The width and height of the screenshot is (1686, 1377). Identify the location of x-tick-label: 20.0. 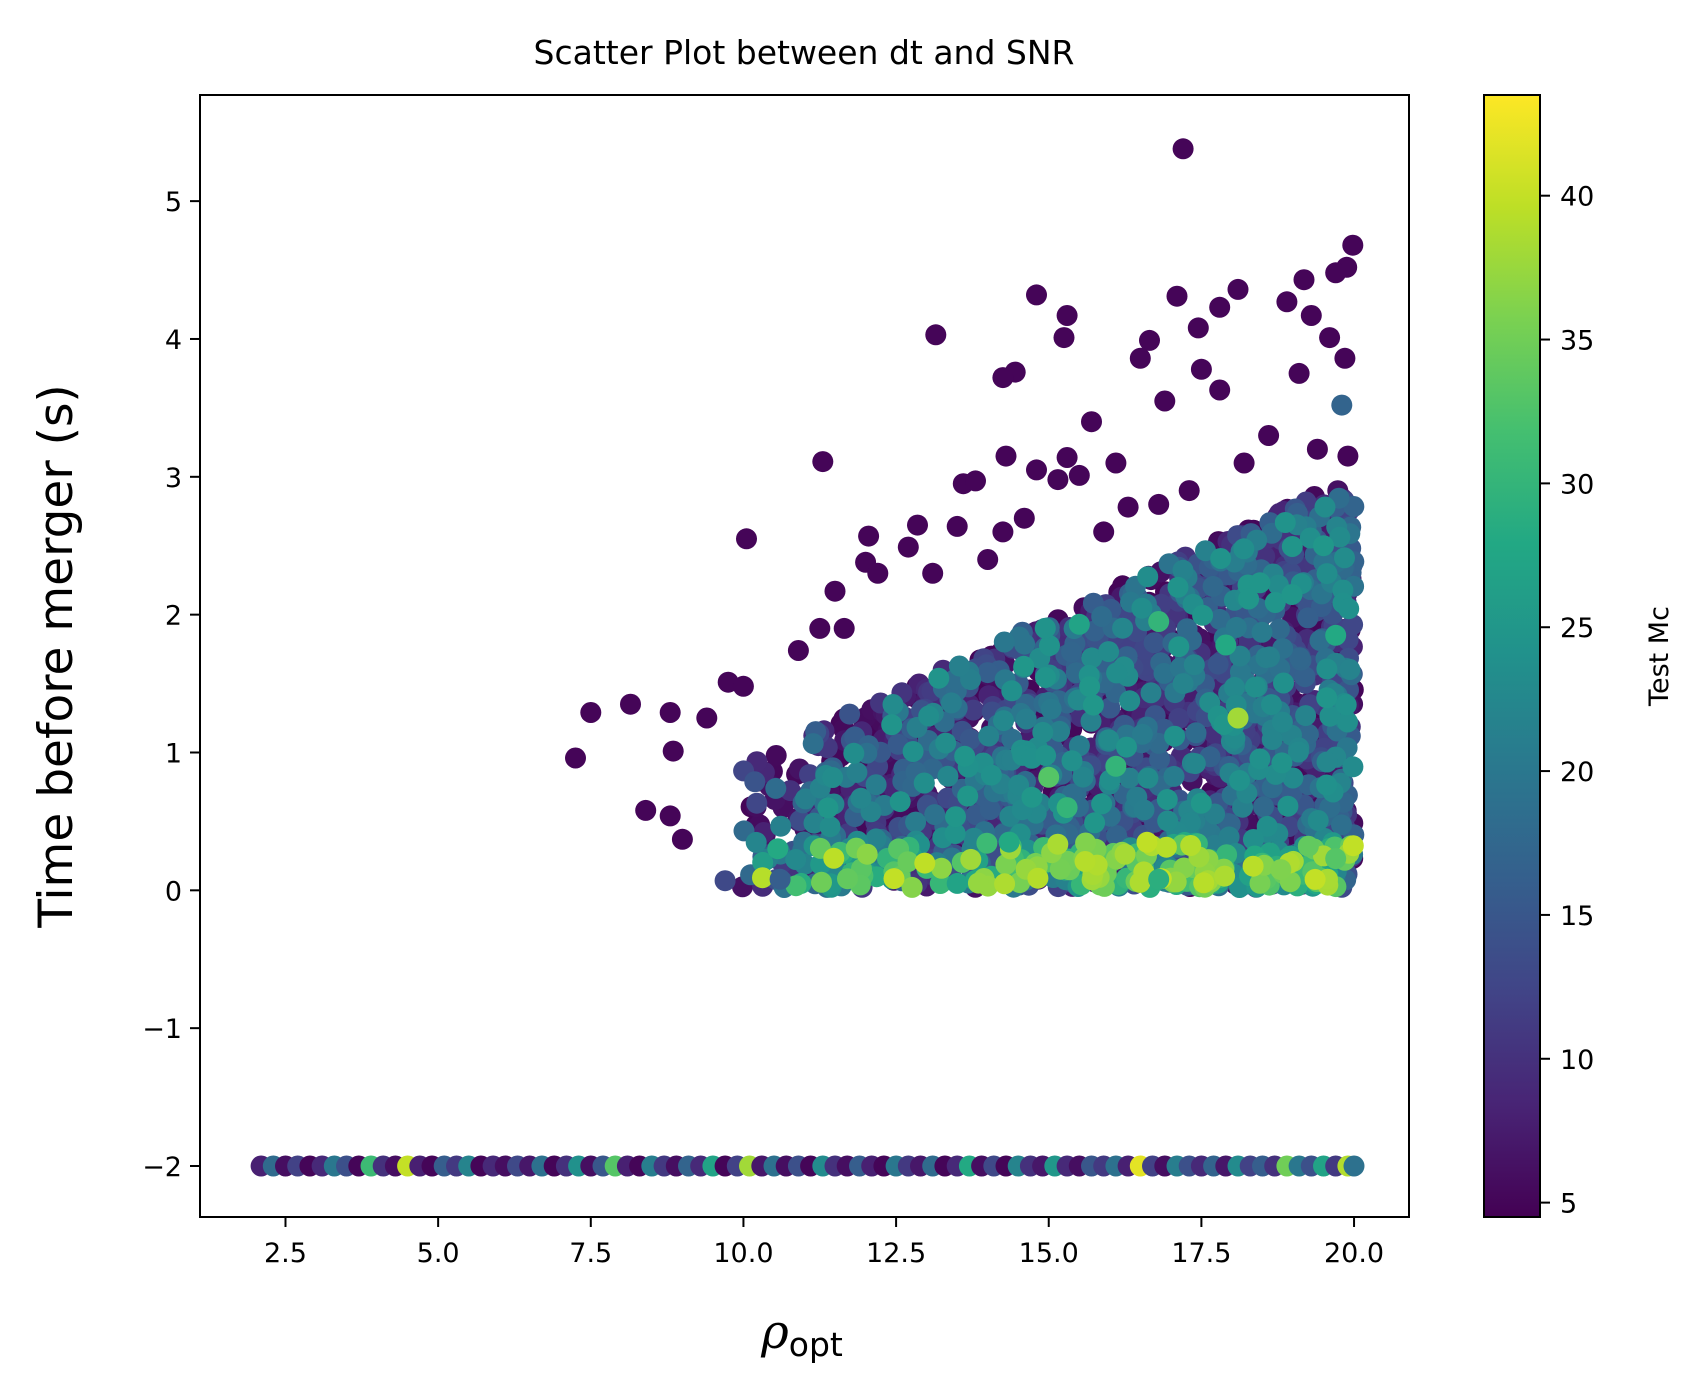
(1354, 1253).